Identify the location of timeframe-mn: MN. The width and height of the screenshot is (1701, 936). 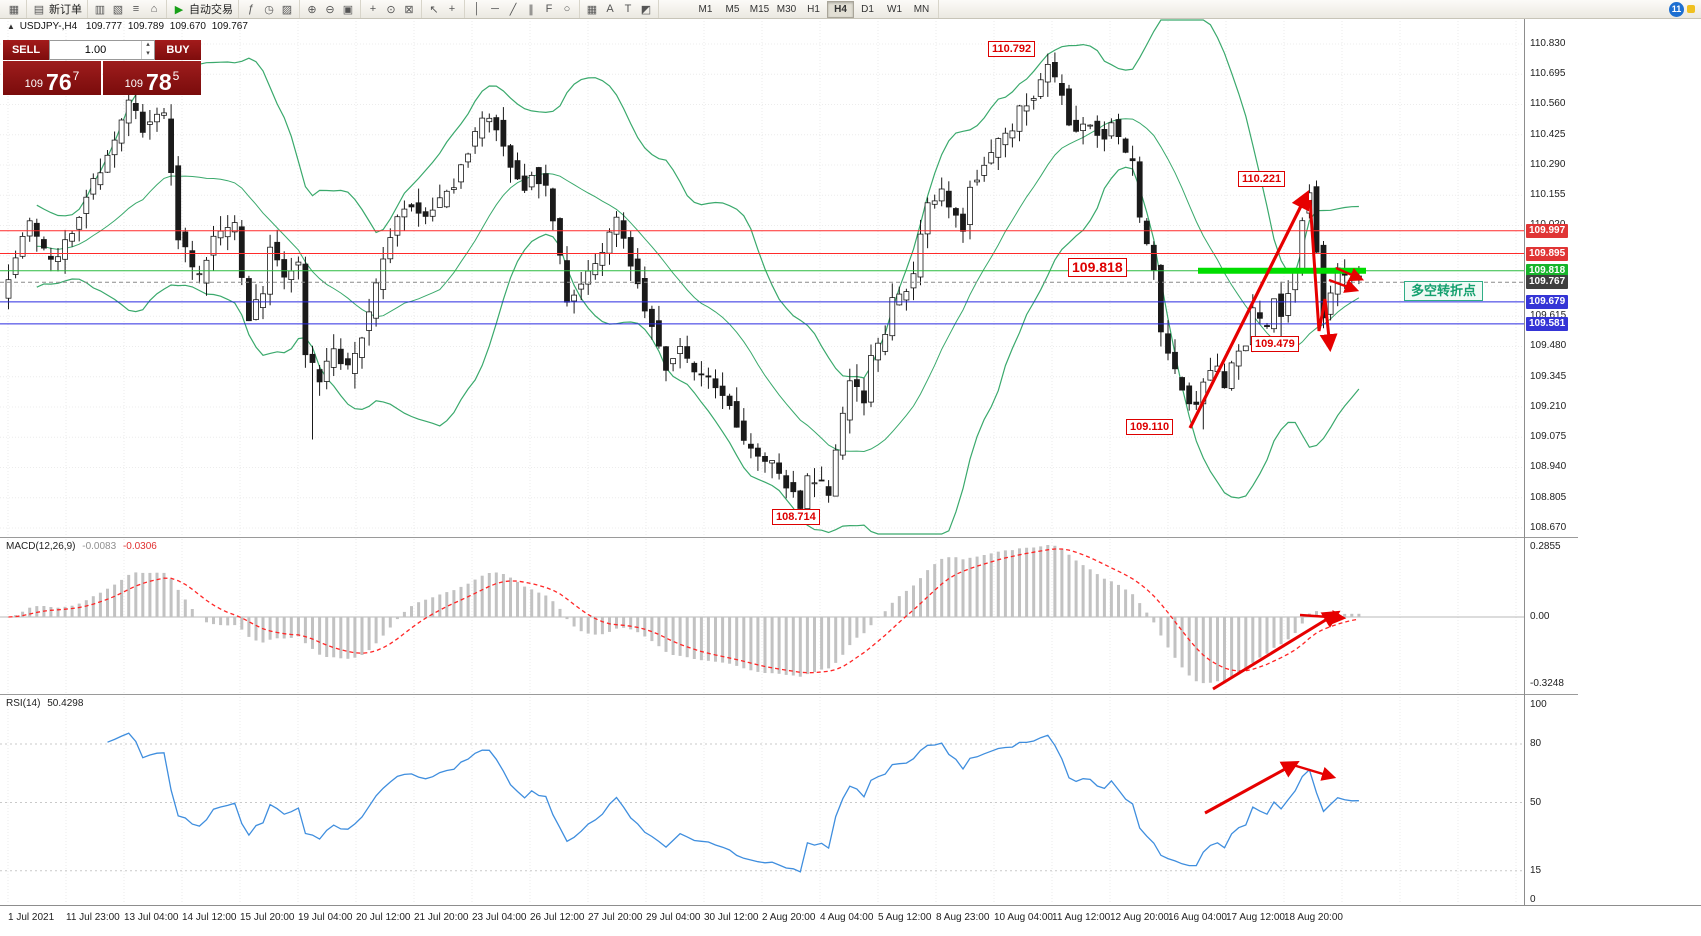
(921, 9).